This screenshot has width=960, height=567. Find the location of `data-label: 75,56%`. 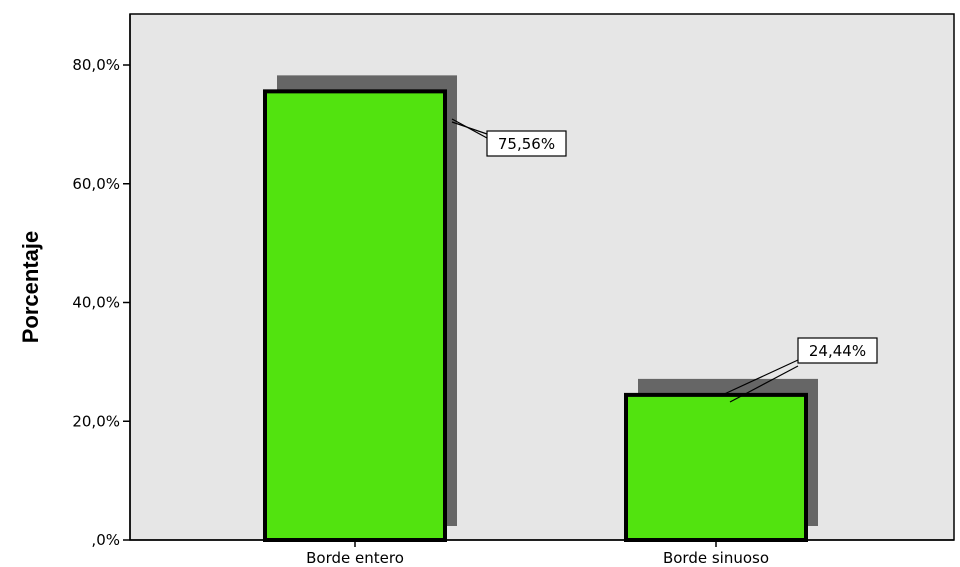

data-label: 75,56% is located at coordinates (526, 144).